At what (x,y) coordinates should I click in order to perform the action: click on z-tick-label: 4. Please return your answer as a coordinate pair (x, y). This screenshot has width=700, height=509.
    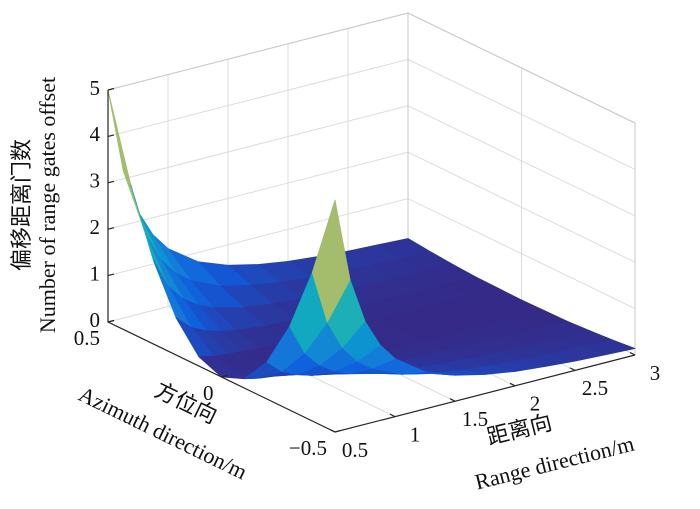
    Looking at the image, I should click on (95, 134).